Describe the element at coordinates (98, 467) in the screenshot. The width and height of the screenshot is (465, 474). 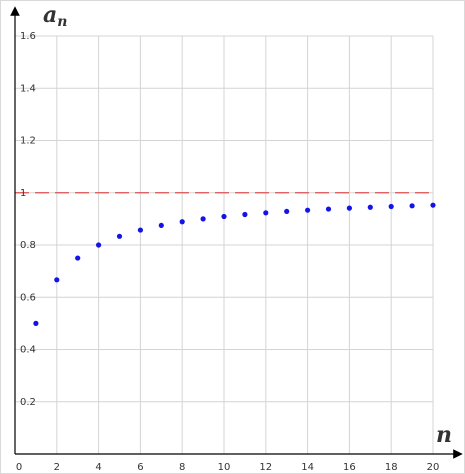
I see `x-tick-label-4: 4` at that location.